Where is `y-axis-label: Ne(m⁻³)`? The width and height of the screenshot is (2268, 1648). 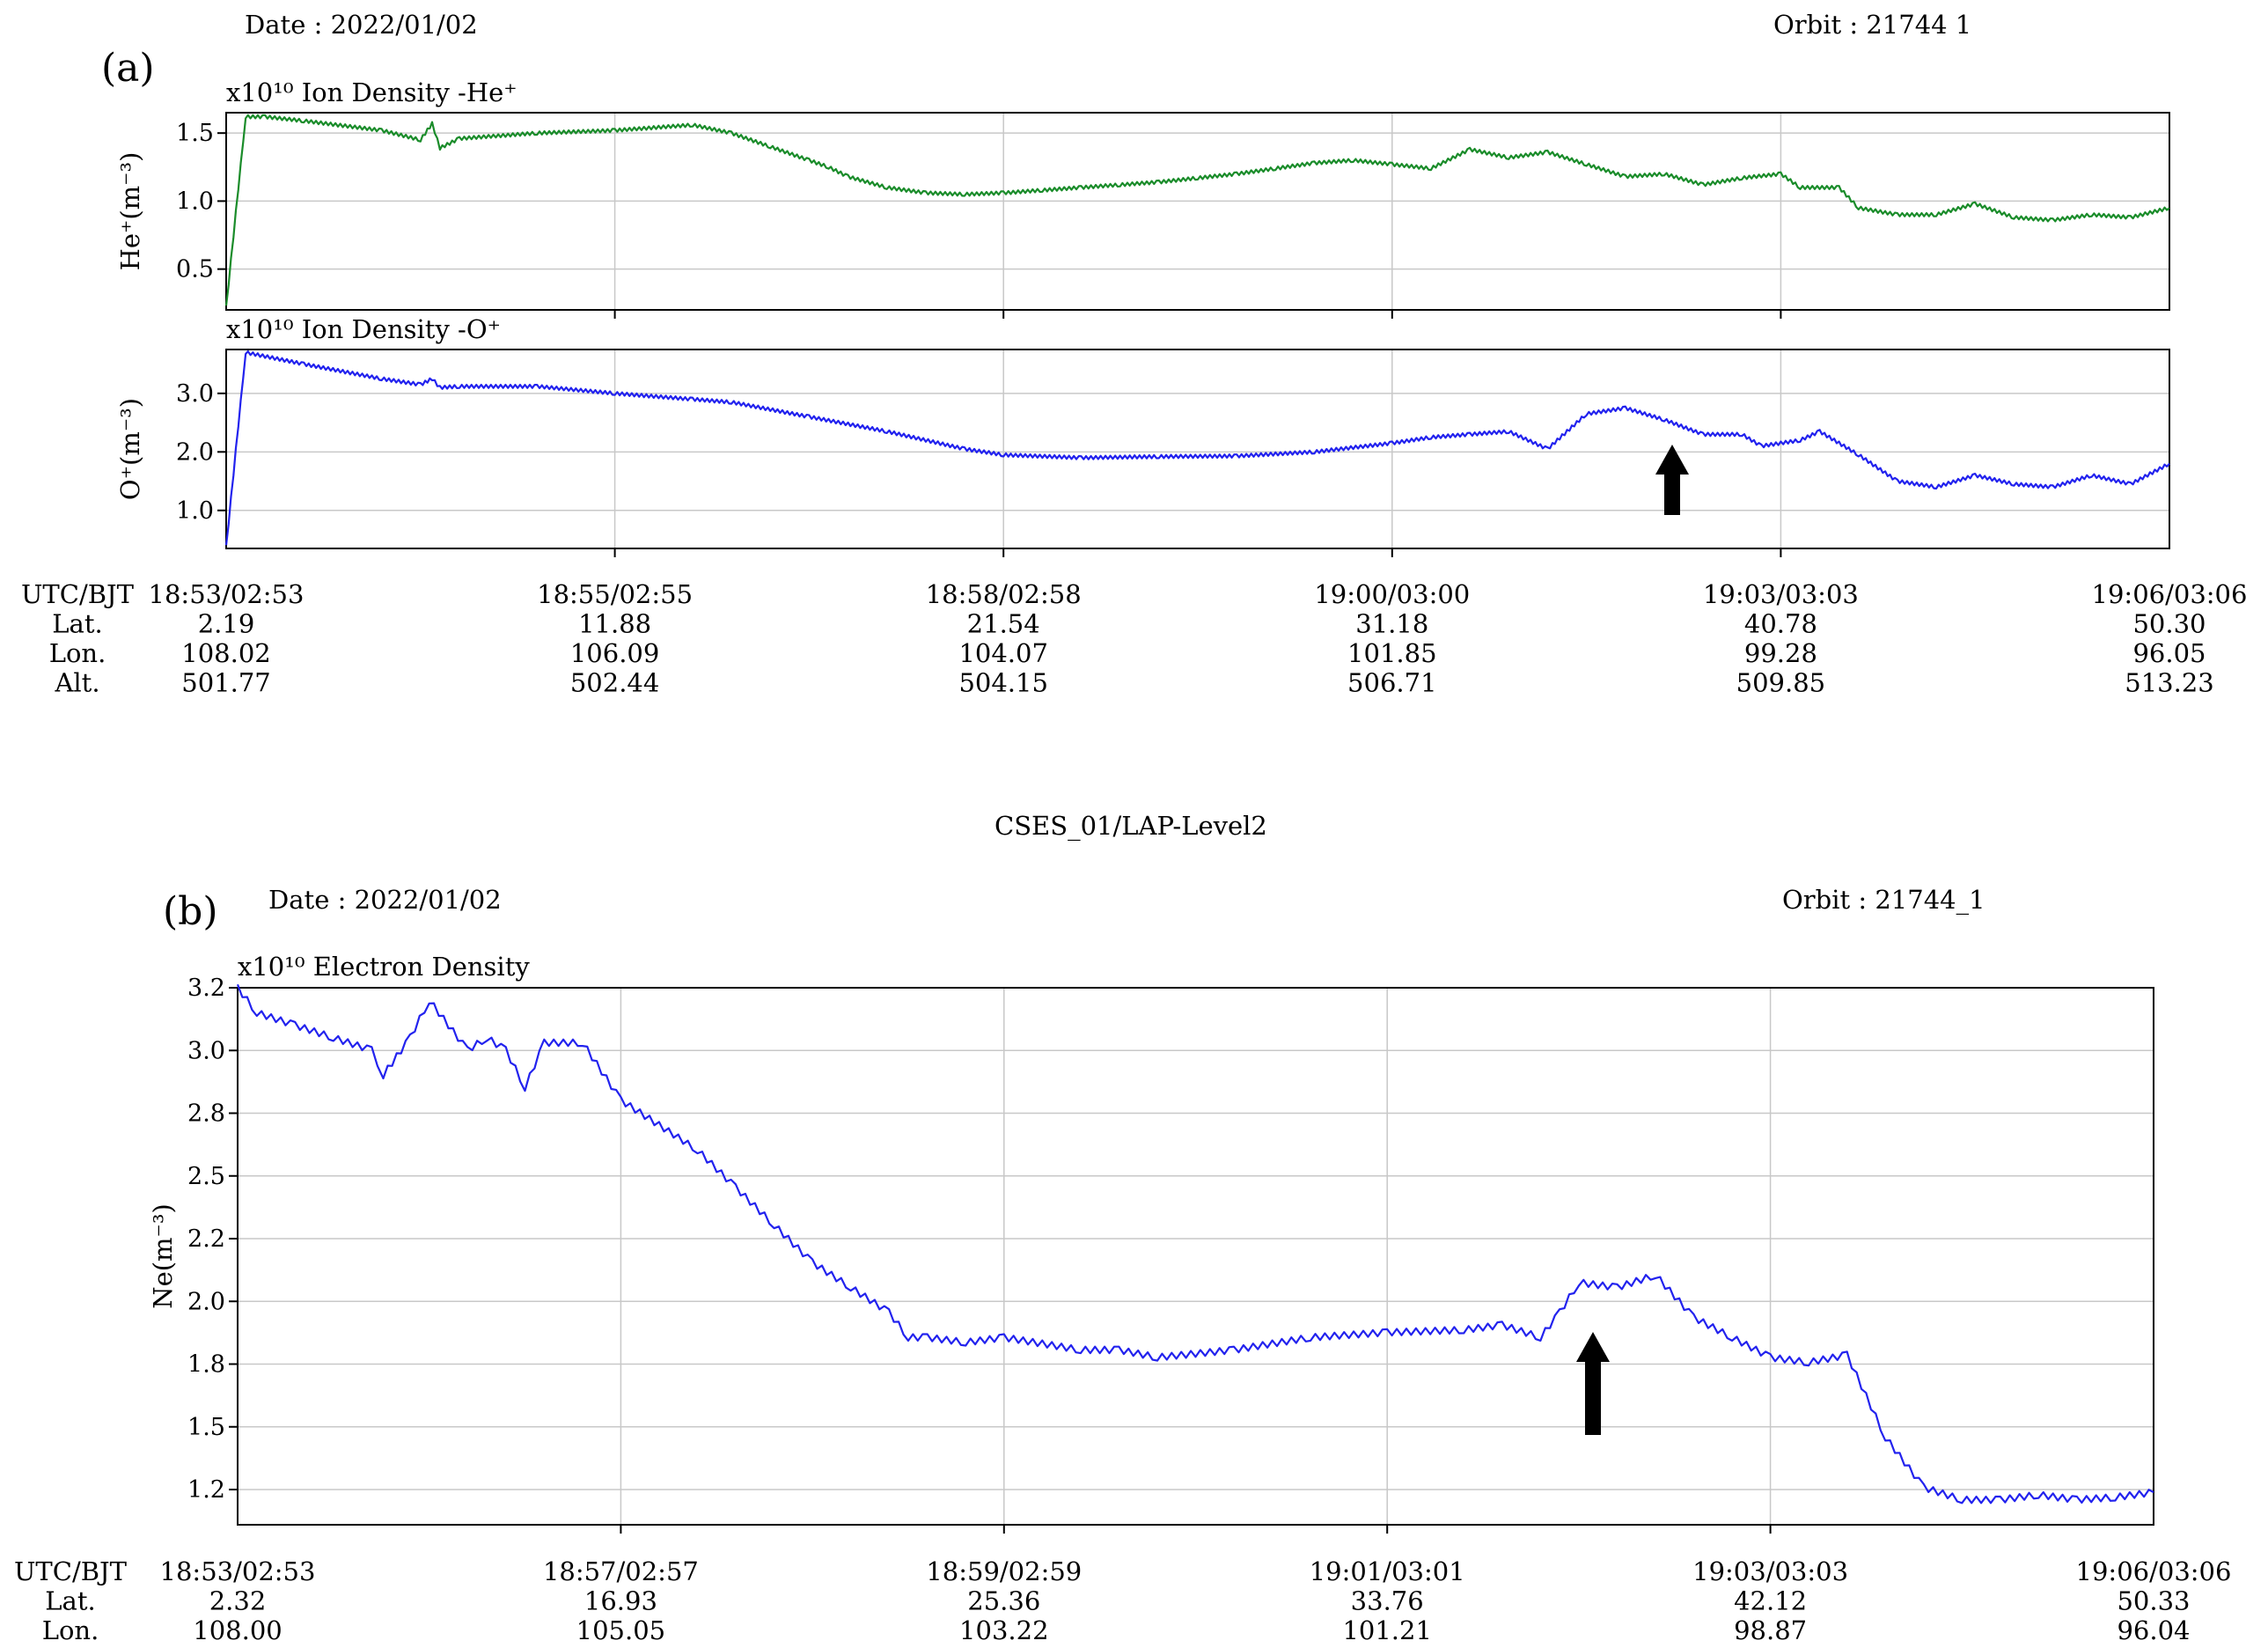 y-axis-label: Ne(m⁻³) is located at coordinates (163, 1256).